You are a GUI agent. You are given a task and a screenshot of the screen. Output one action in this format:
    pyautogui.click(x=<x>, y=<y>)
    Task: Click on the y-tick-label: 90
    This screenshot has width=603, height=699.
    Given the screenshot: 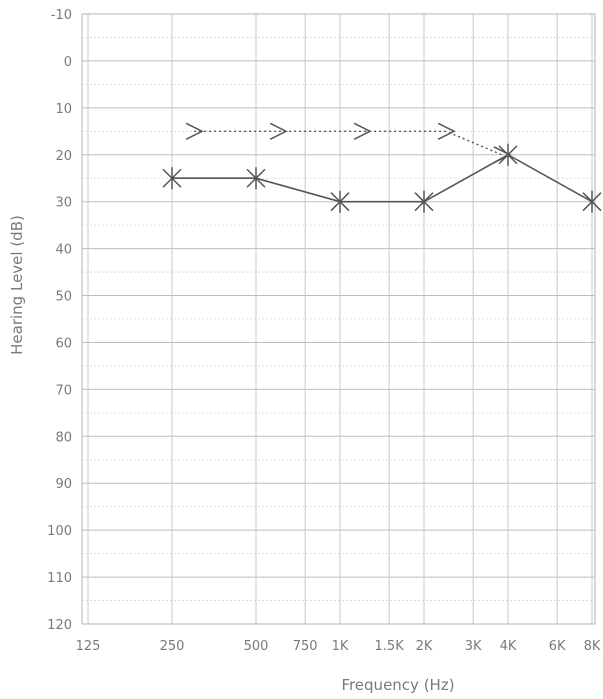 What is the action you would take?
    pyautogui.click(x=63, y=484)
    